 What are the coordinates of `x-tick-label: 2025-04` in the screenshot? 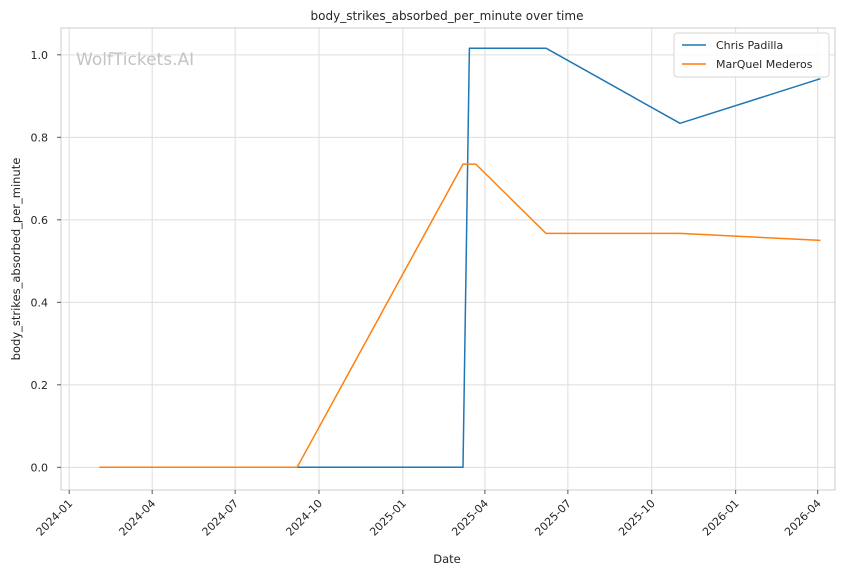 It's located at (470, 518).